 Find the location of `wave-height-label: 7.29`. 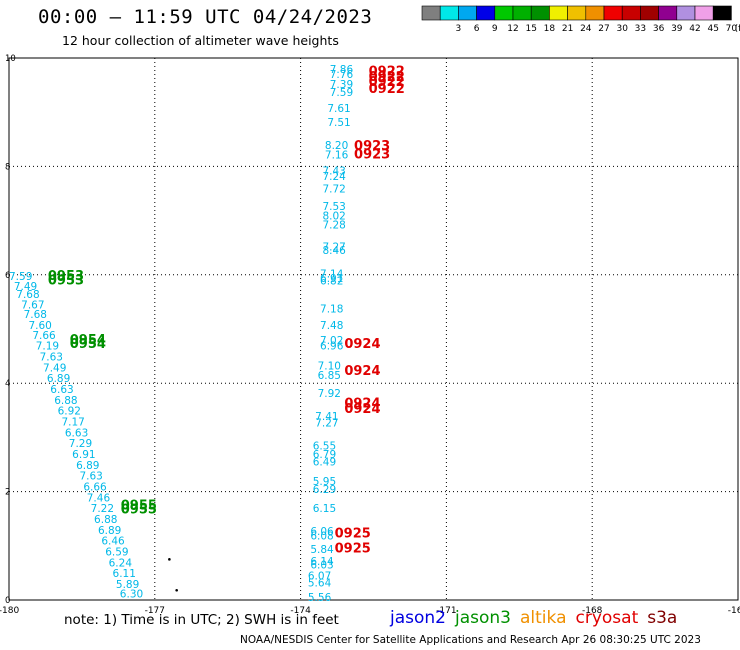

wave-height-label: 7.29 is located at coordinates (80, 444).